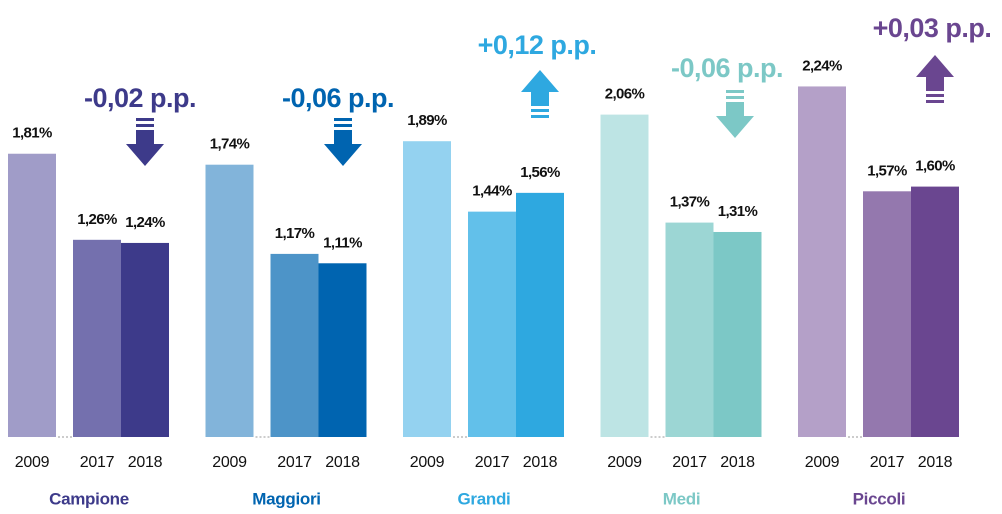  I want to click on group-label: Maggiori, so click(286, 498).